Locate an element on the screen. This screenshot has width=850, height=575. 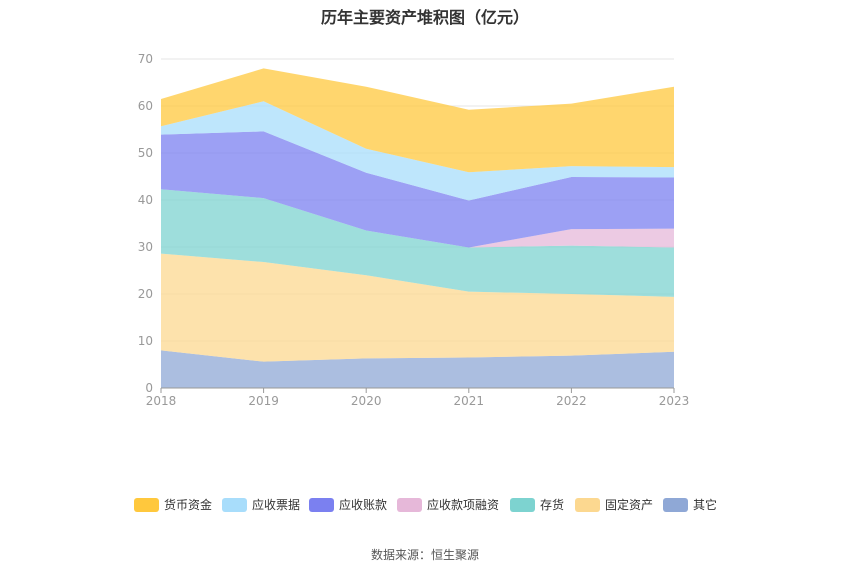
y-tick-label: 10 is located at coordinates (145, 341).